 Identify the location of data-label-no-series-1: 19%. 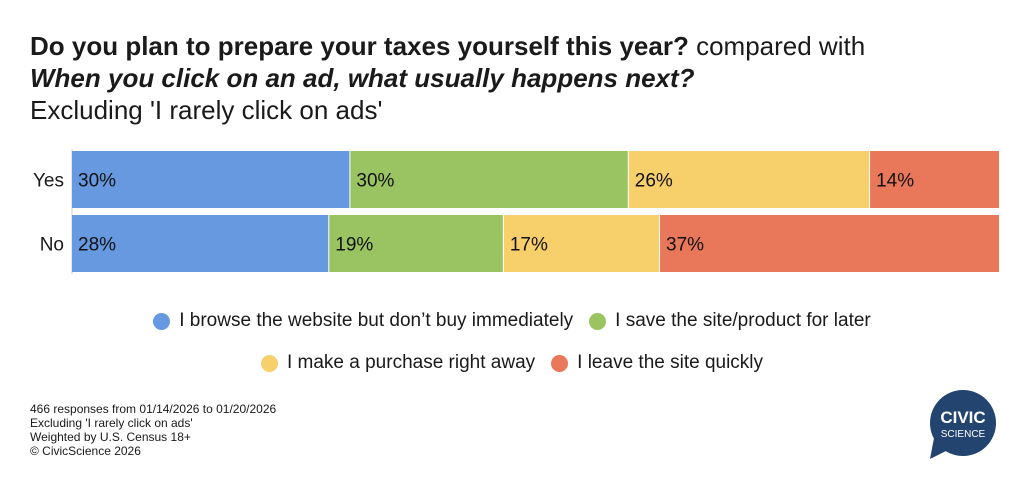
(354, 245).